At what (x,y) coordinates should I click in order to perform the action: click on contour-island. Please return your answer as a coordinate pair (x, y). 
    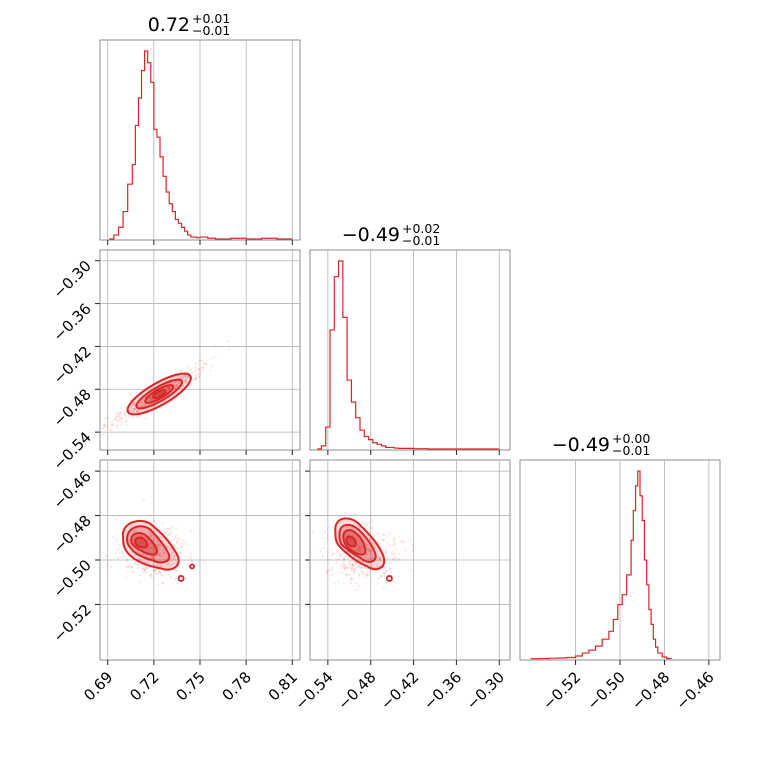
    Looking at the image, I should click on (192, 566).